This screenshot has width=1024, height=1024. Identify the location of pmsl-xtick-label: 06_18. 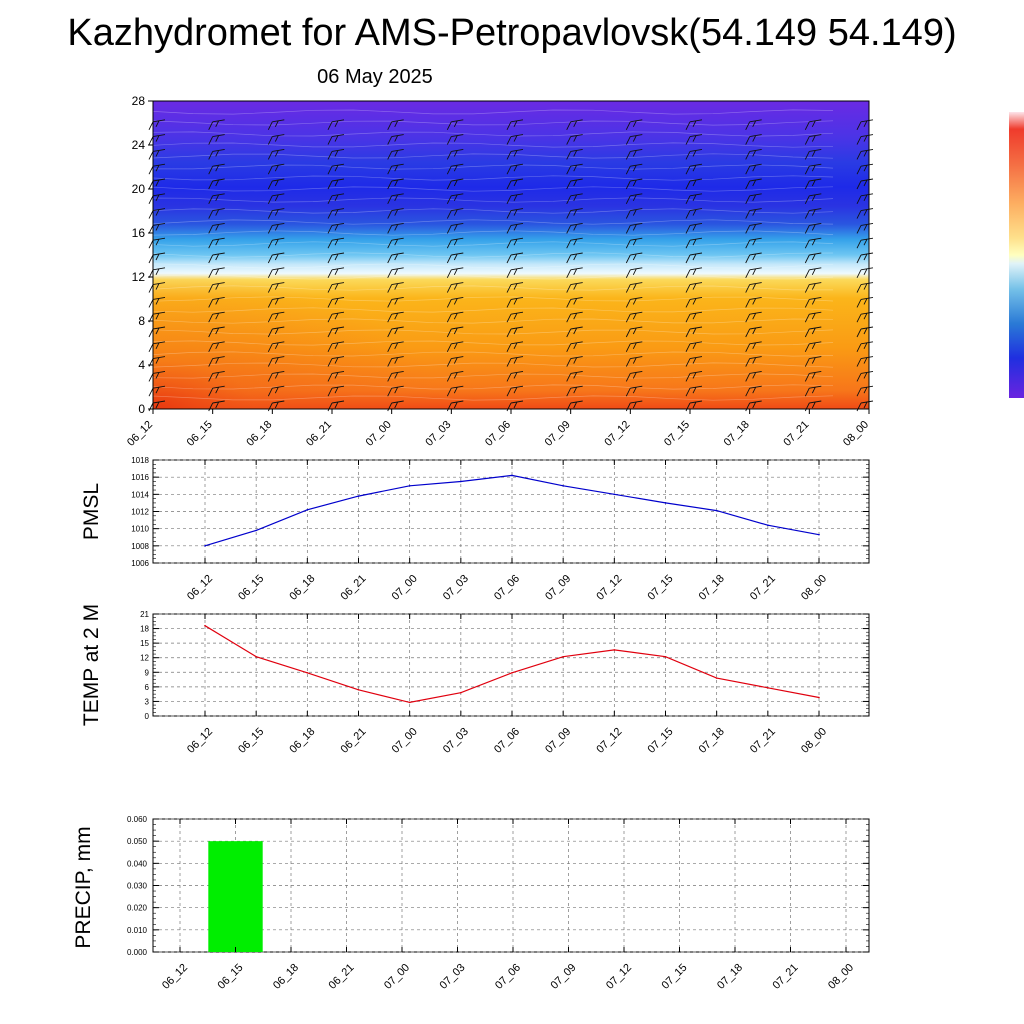
(302, 588).